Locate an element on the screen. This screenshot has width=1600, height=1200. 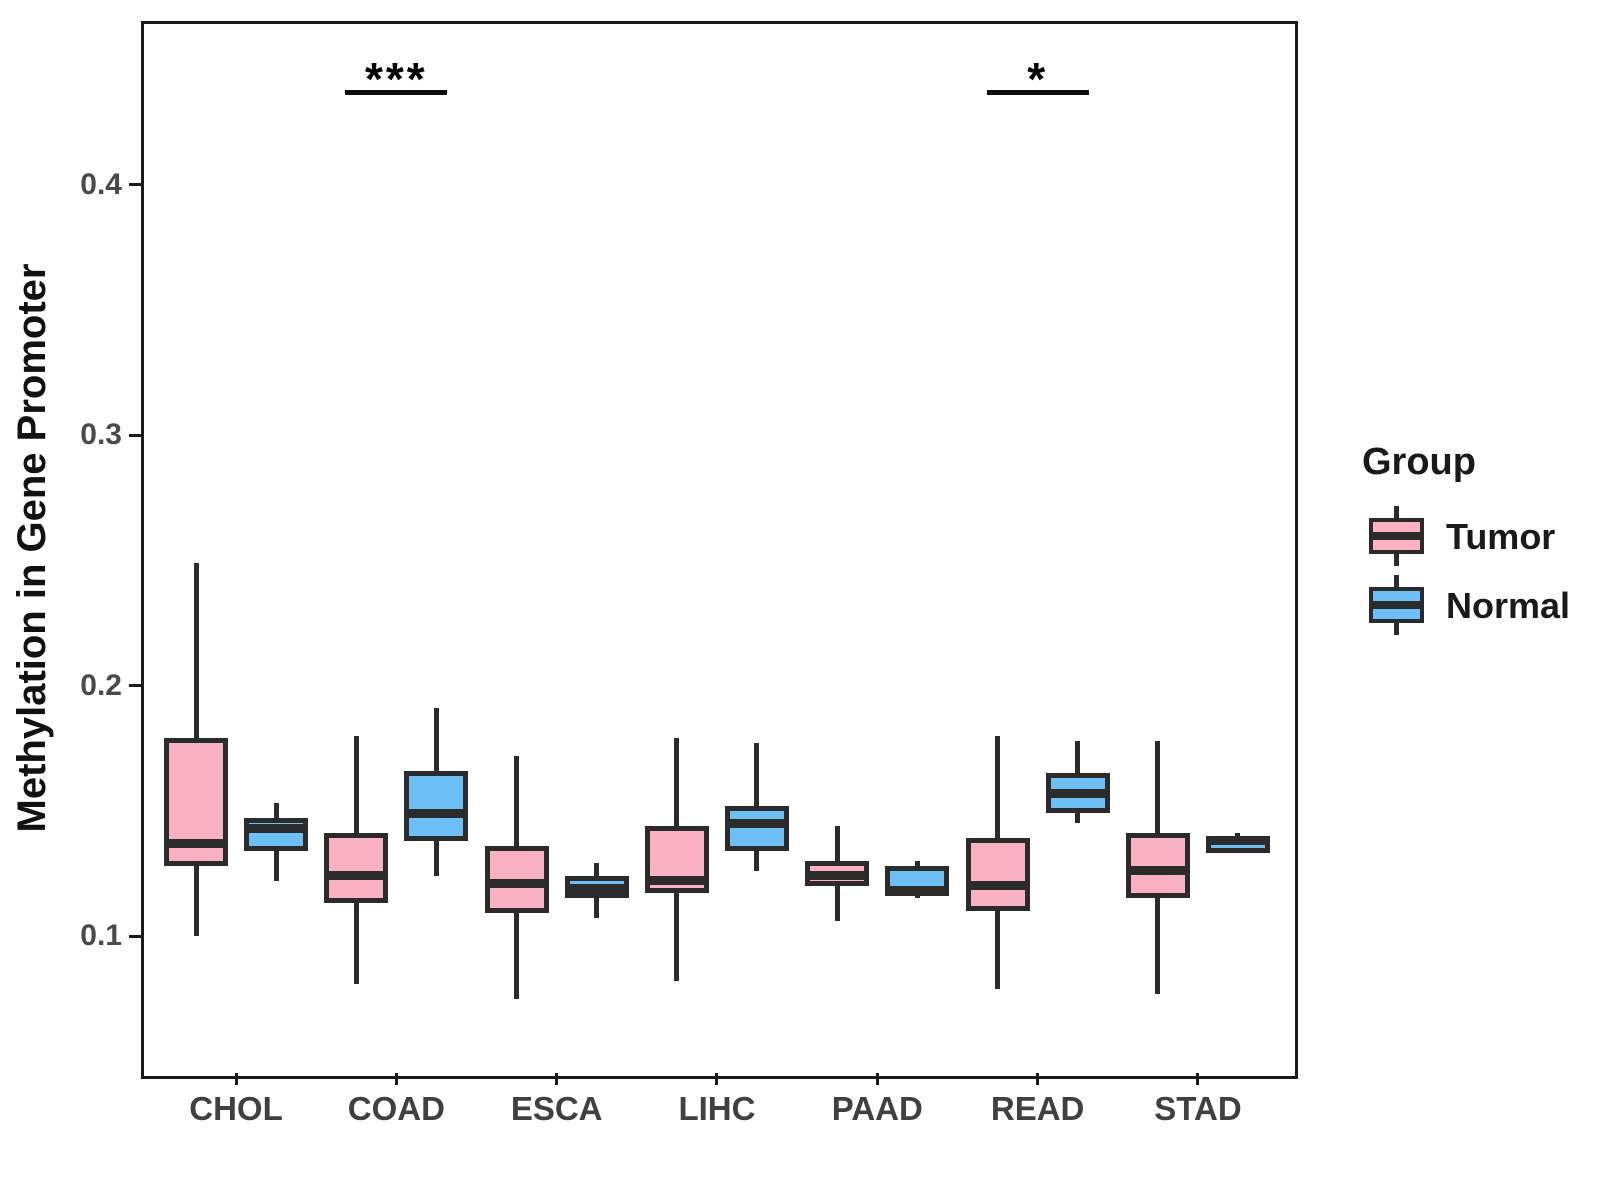
median-normal-stad is located at coordinates (1237, 841).